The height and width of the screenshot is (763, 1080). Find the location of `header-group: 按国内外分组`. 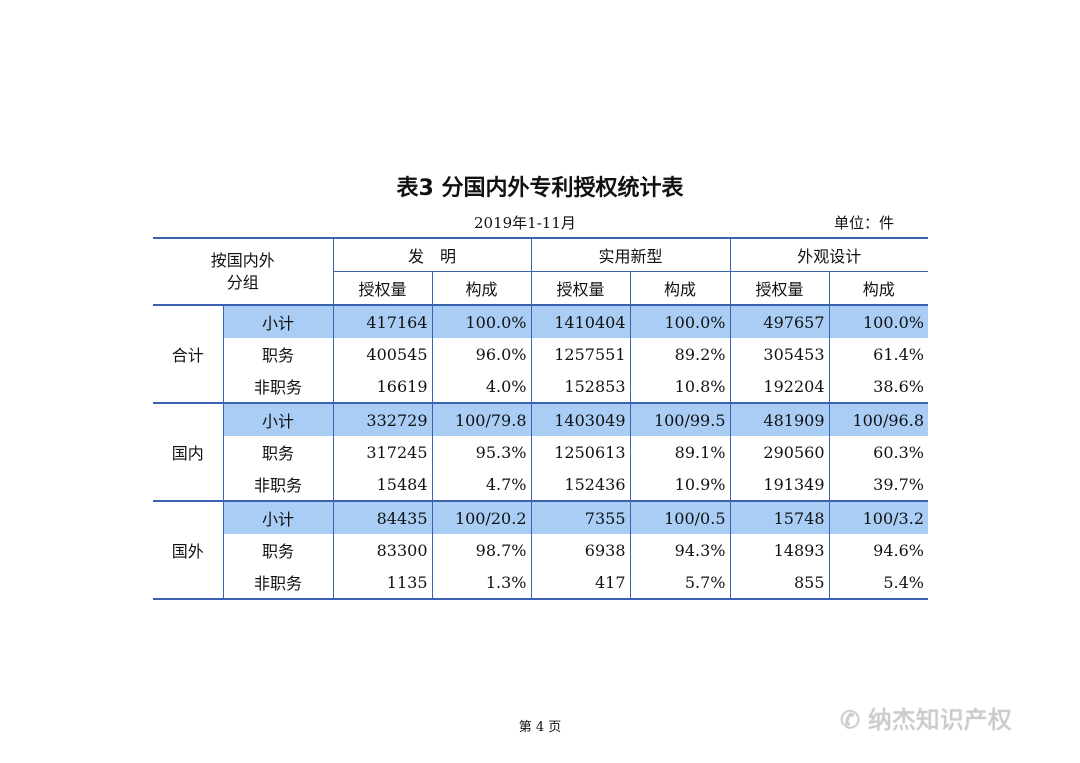

header-group: 按国内外分组 is located at coordinates (243, 272).